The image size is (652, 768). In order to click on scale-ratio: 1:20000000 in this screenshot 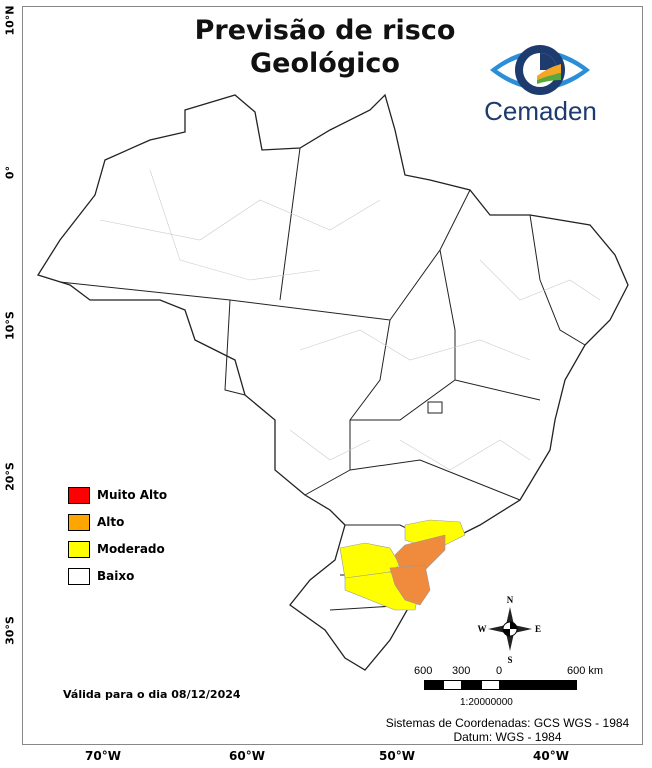, I will do `click(486, 702)`.